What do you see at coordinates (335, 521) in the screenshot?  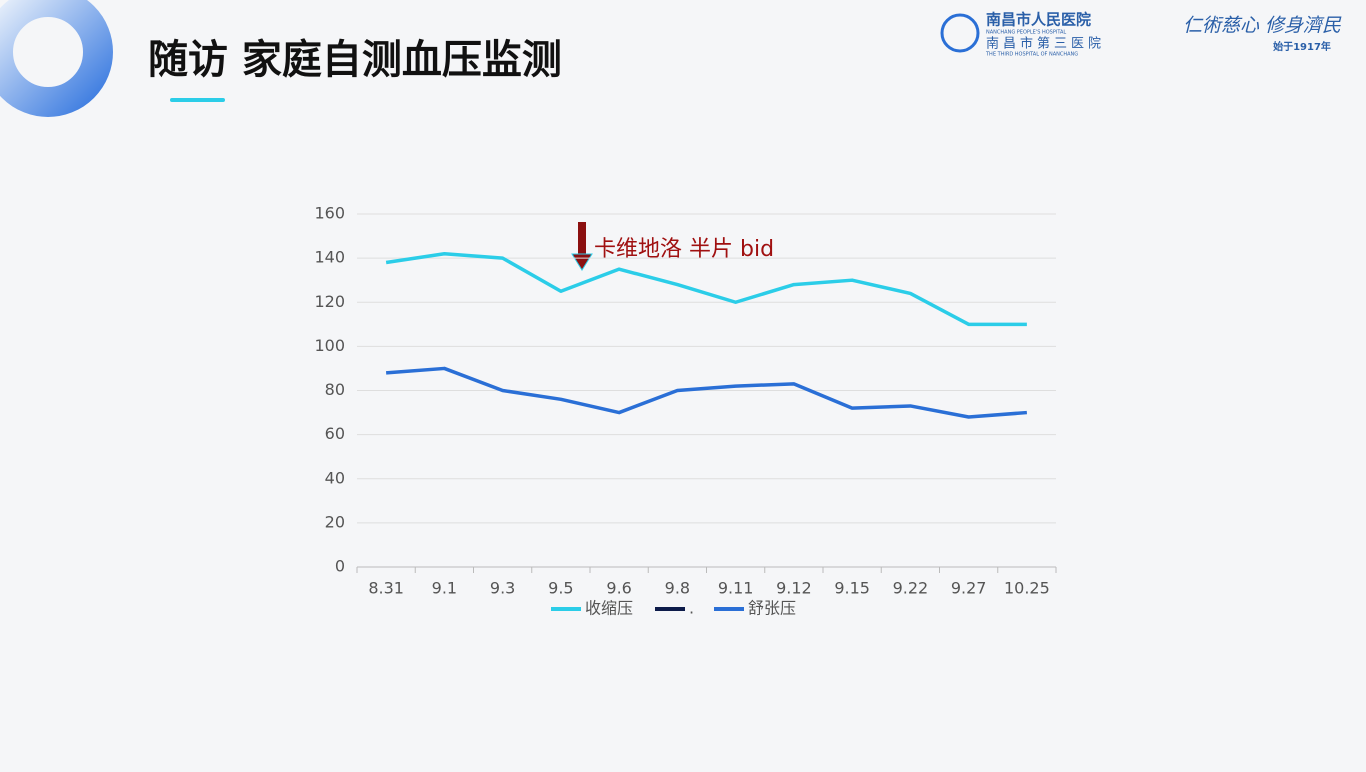 I see `y-tick-label: 20` at bounding box center [335, 521].